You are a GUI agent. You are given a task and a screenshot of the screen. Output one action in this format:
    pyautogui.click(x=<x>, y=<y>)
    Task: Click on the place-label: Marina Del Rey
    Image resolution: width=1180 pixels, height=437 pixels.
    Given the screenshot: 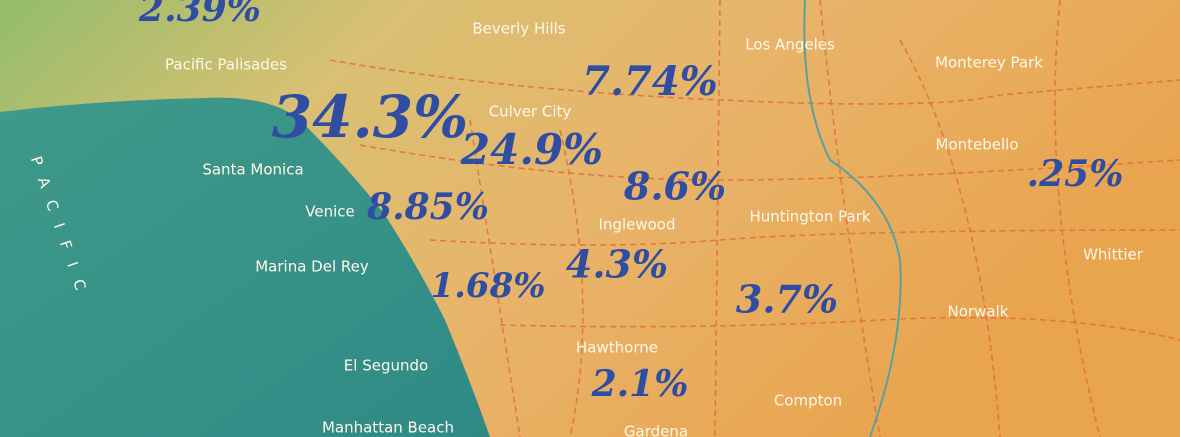 What is the action you would take?
    pyautogui.click(x=312, y=267)
    